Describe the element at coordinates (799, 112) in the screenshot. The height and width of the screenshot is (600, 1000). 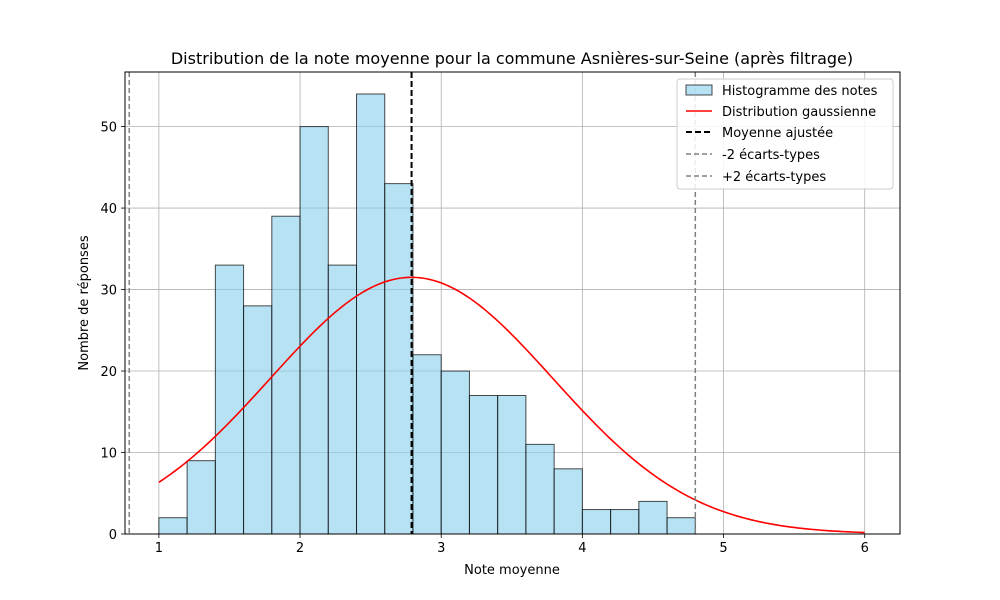
I see `legend-label-gaussian: Distribution gaussienne` at that location.